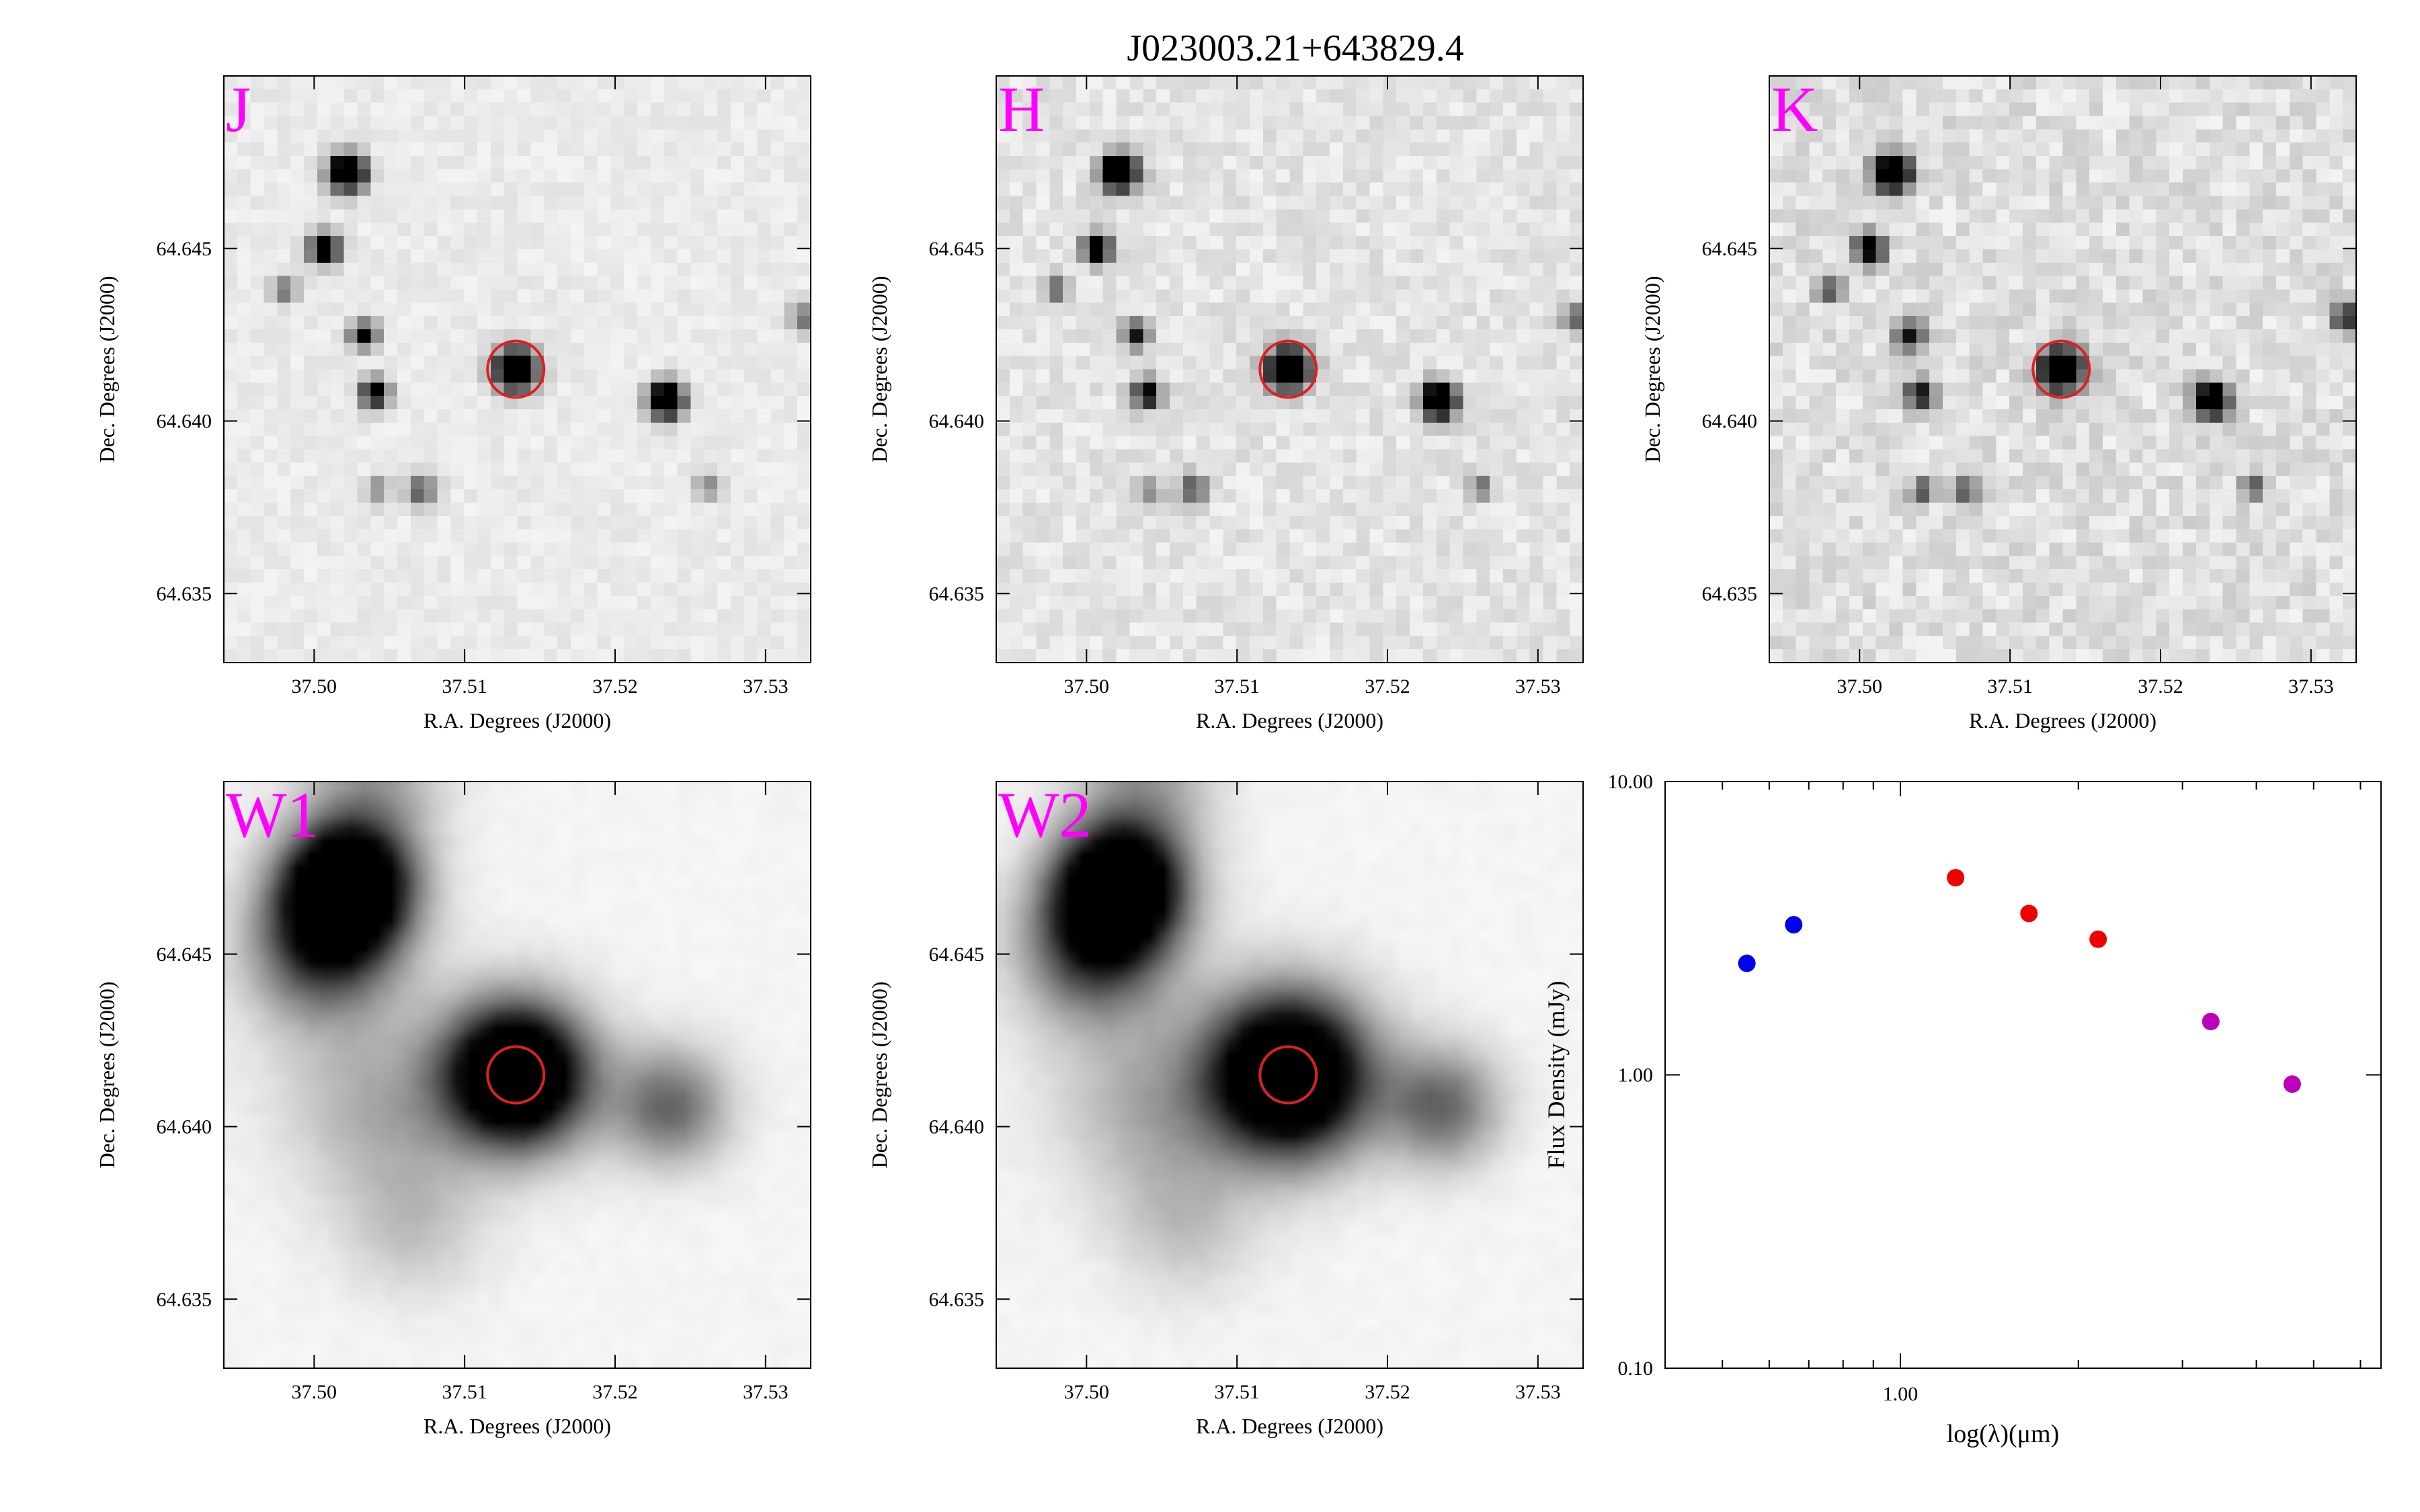 Image resolution: width=2420 pixels, height=1512 pixels. Describe the element at coordinates (1636, 1369) in the screenshot. I see `sed-y-tick-label: 0.10` at that location.